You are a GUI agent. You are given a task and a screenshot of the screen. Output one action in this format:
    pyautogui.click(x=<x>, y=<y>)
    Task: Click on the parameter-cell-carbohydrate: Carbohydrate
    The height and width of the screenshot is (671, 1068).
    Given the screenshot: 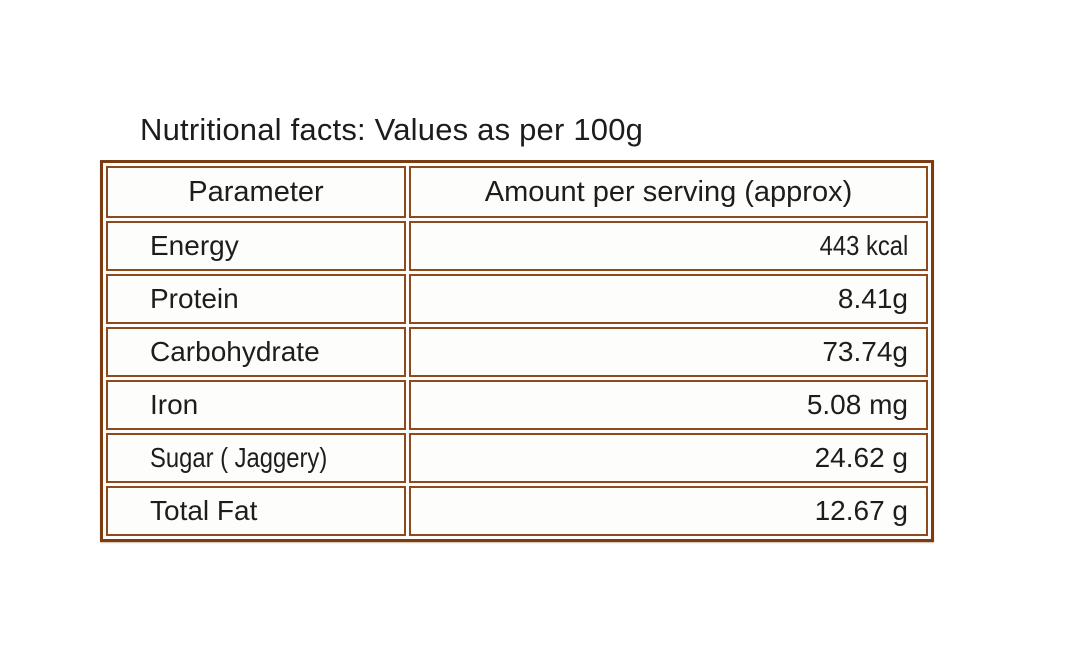 What is the action you would take?
    pyautogui.click(x=256, y=352)
    